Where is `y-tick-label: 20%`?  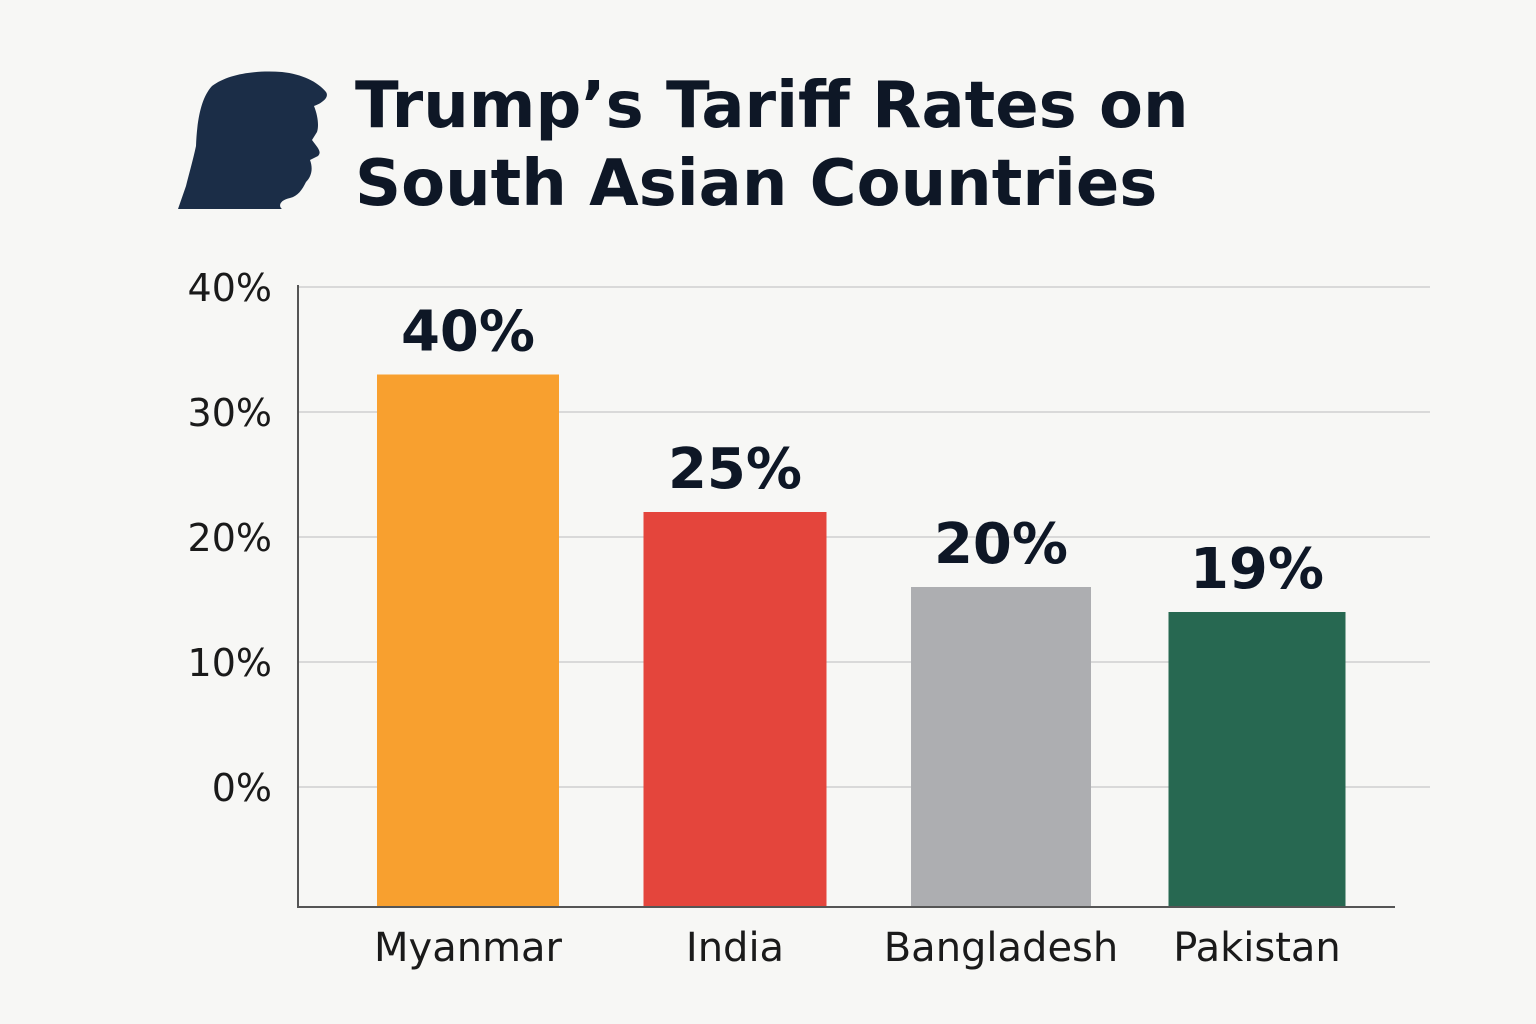 y-tick-label: 20% is located at coordinates (230, 538).